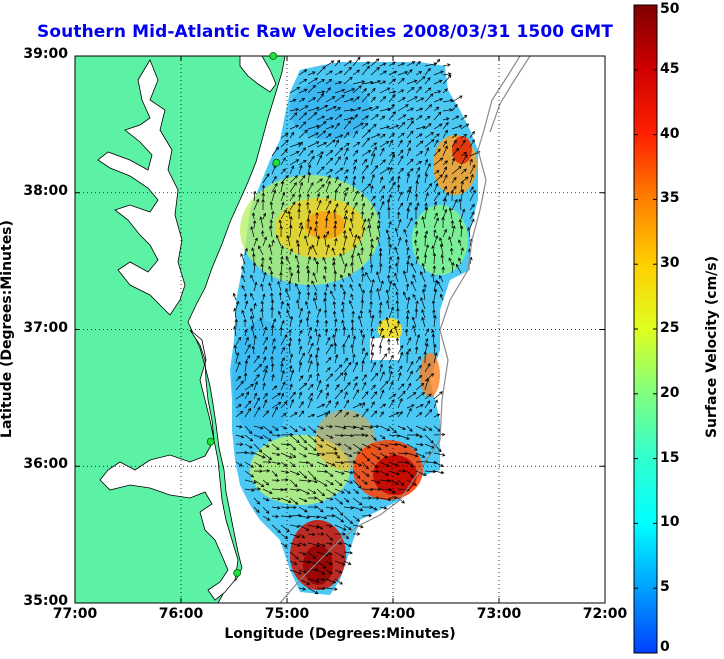 The height and width of the screenshot is (659, 724). What do you see at coordinates (670, 198) in the screenshot?
I see `colorbar-tick-label: 35` at bounding box center [670, 198].